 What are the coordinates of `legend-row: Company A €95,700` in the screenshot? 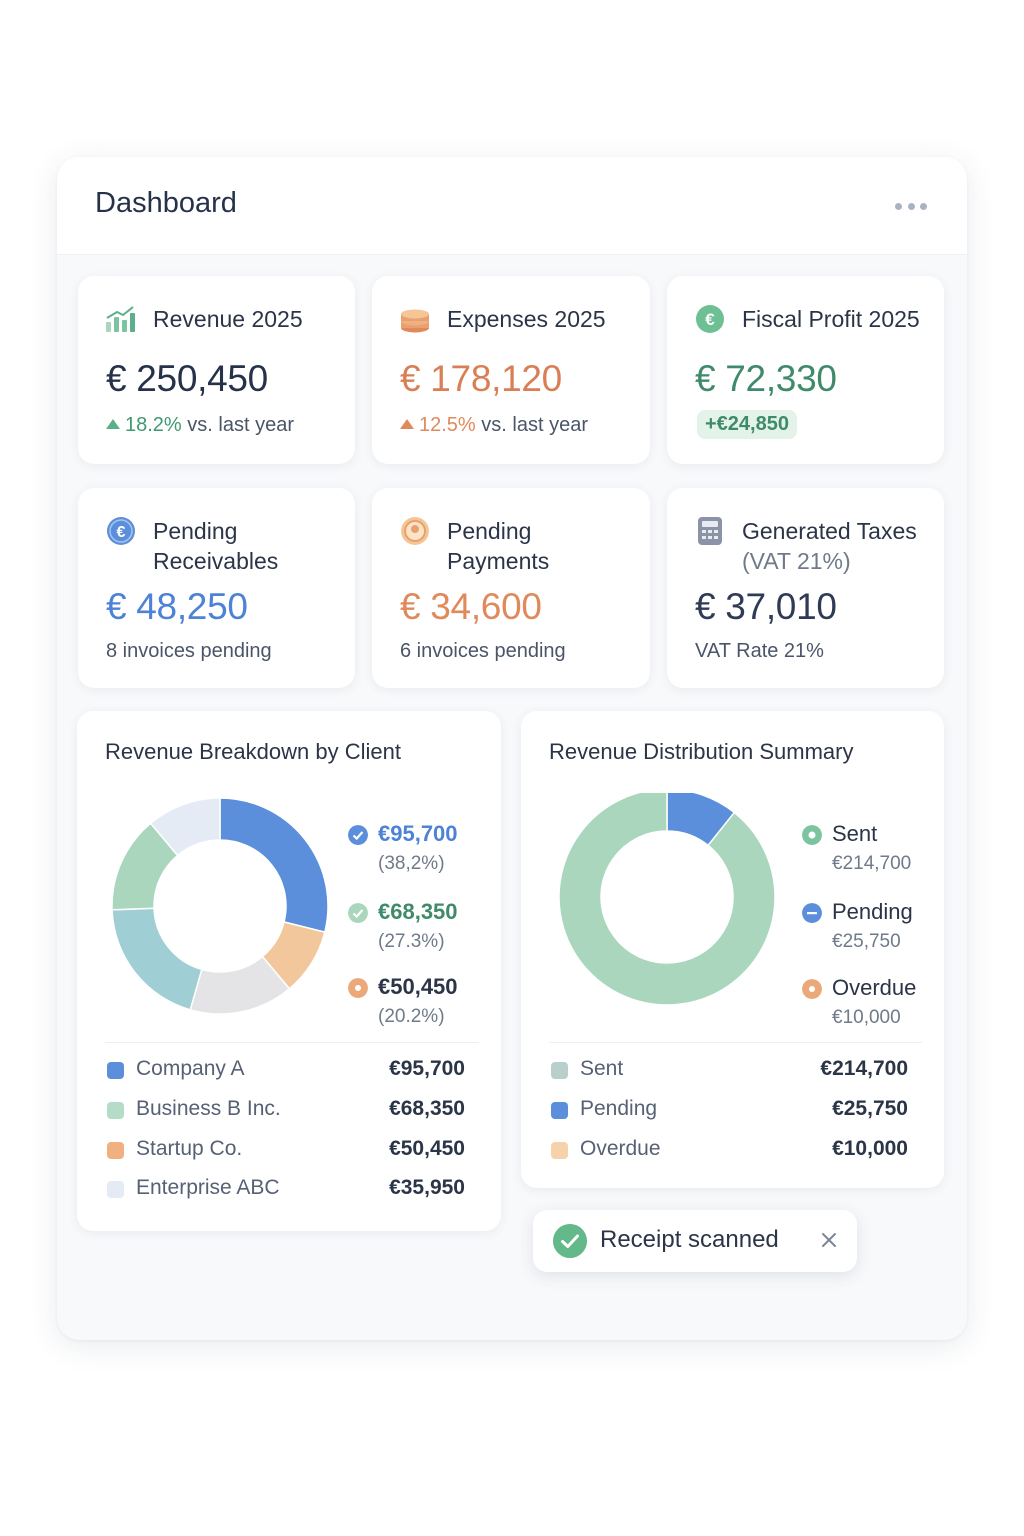 It's located at (285, 1070).